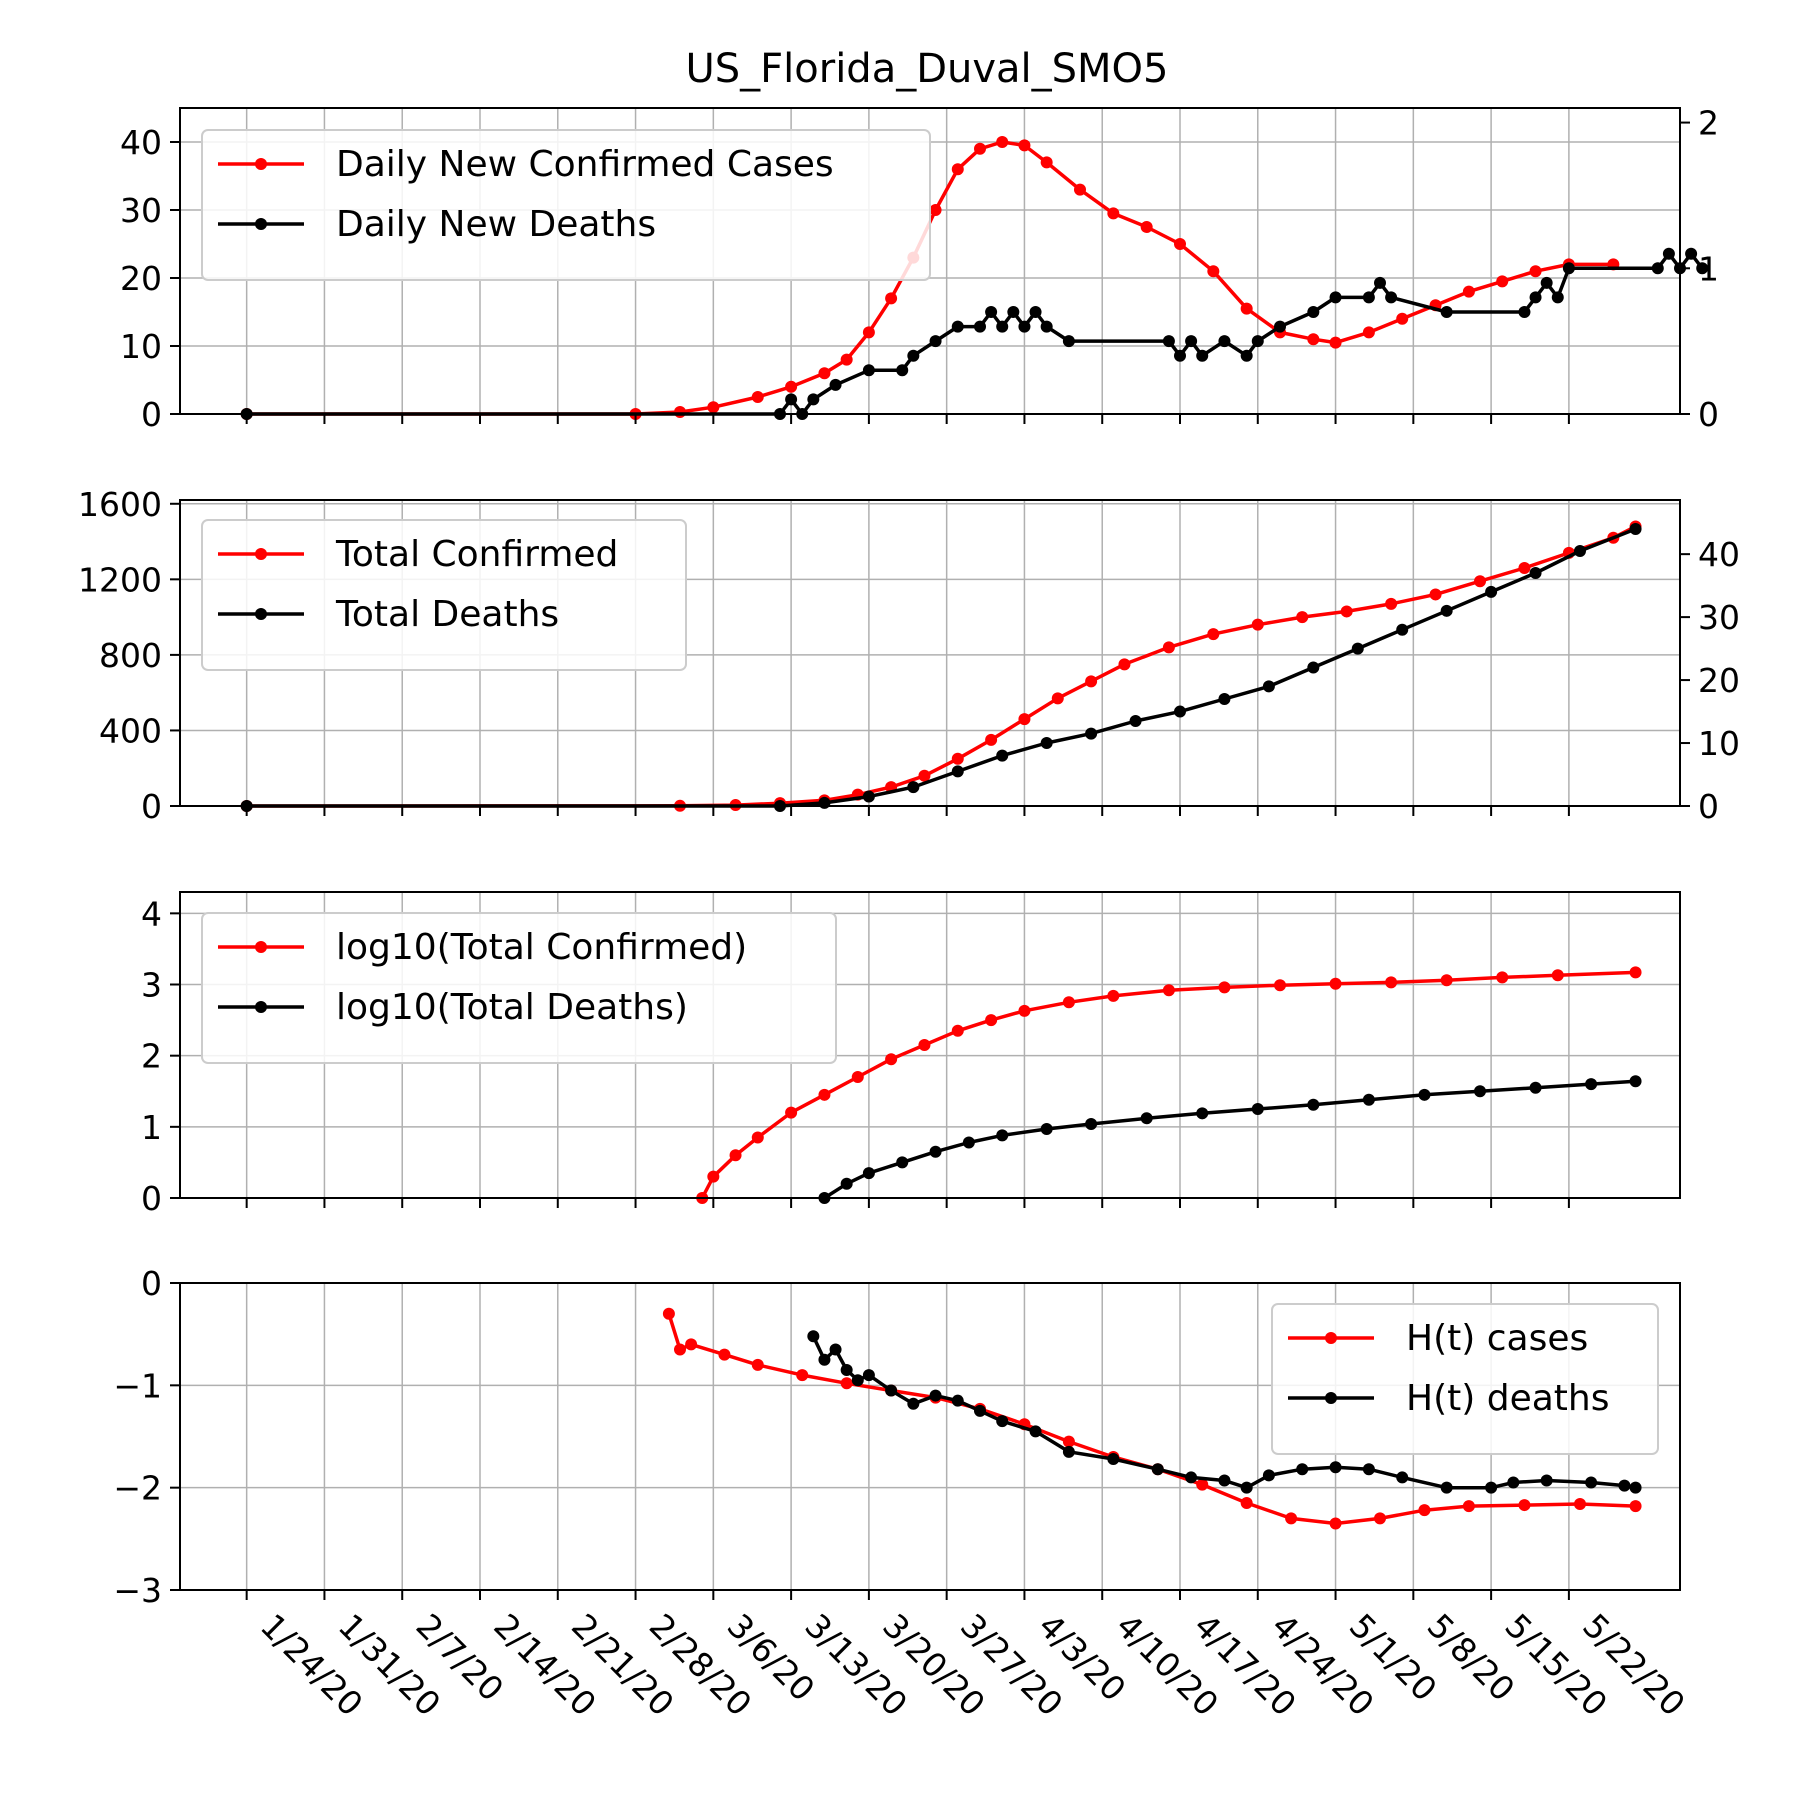 The height and width of the screenshot is (1800, 1800). Describe the element at coordinates (444, 595) in the screenshot. I see `legend-box` at that location.